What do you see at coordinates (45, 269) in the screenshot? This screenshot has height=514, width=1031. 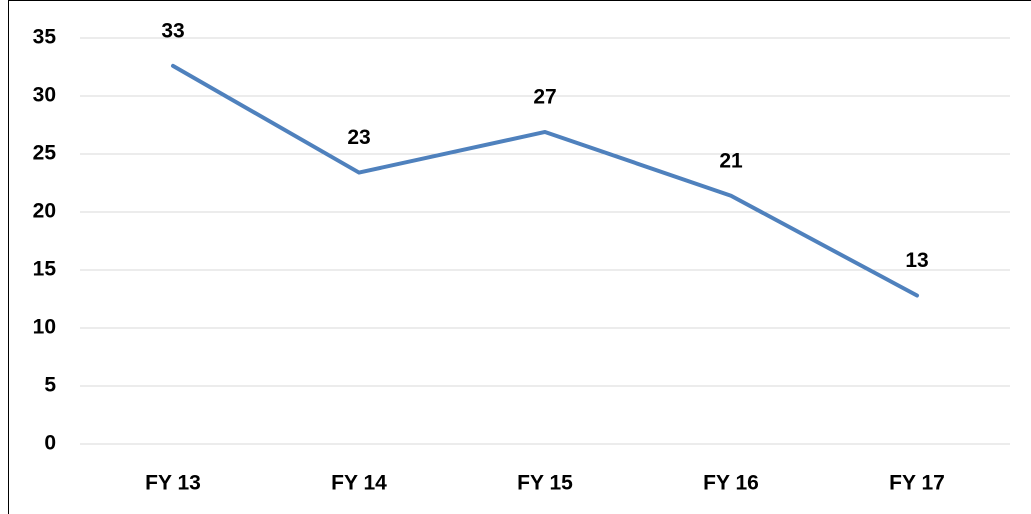 I see `y-tick-label: 15` at bounding box center [45, 269].